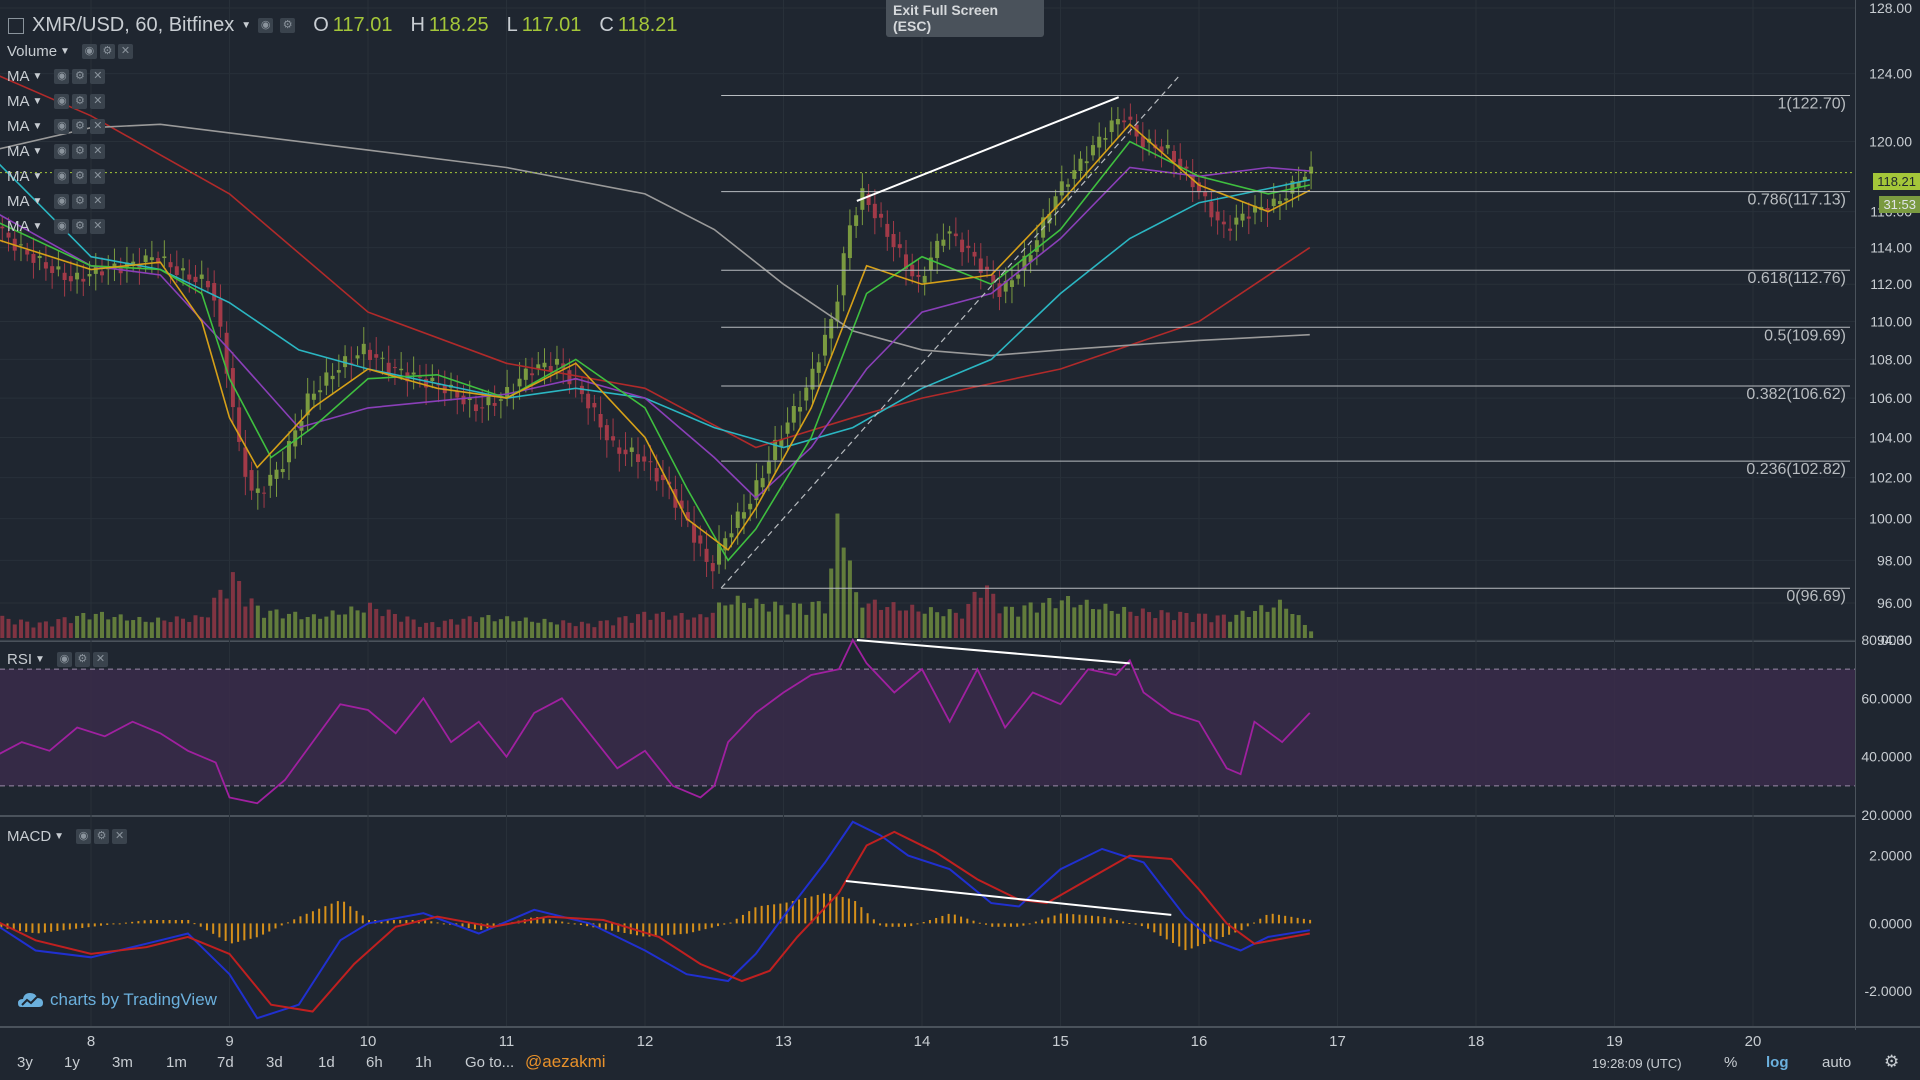 The image size is (1920, 1080). What do you see at coordinates (29, 836) in the screenshot?
I see `macd-label: MACD` at bounding box center [29, 836].